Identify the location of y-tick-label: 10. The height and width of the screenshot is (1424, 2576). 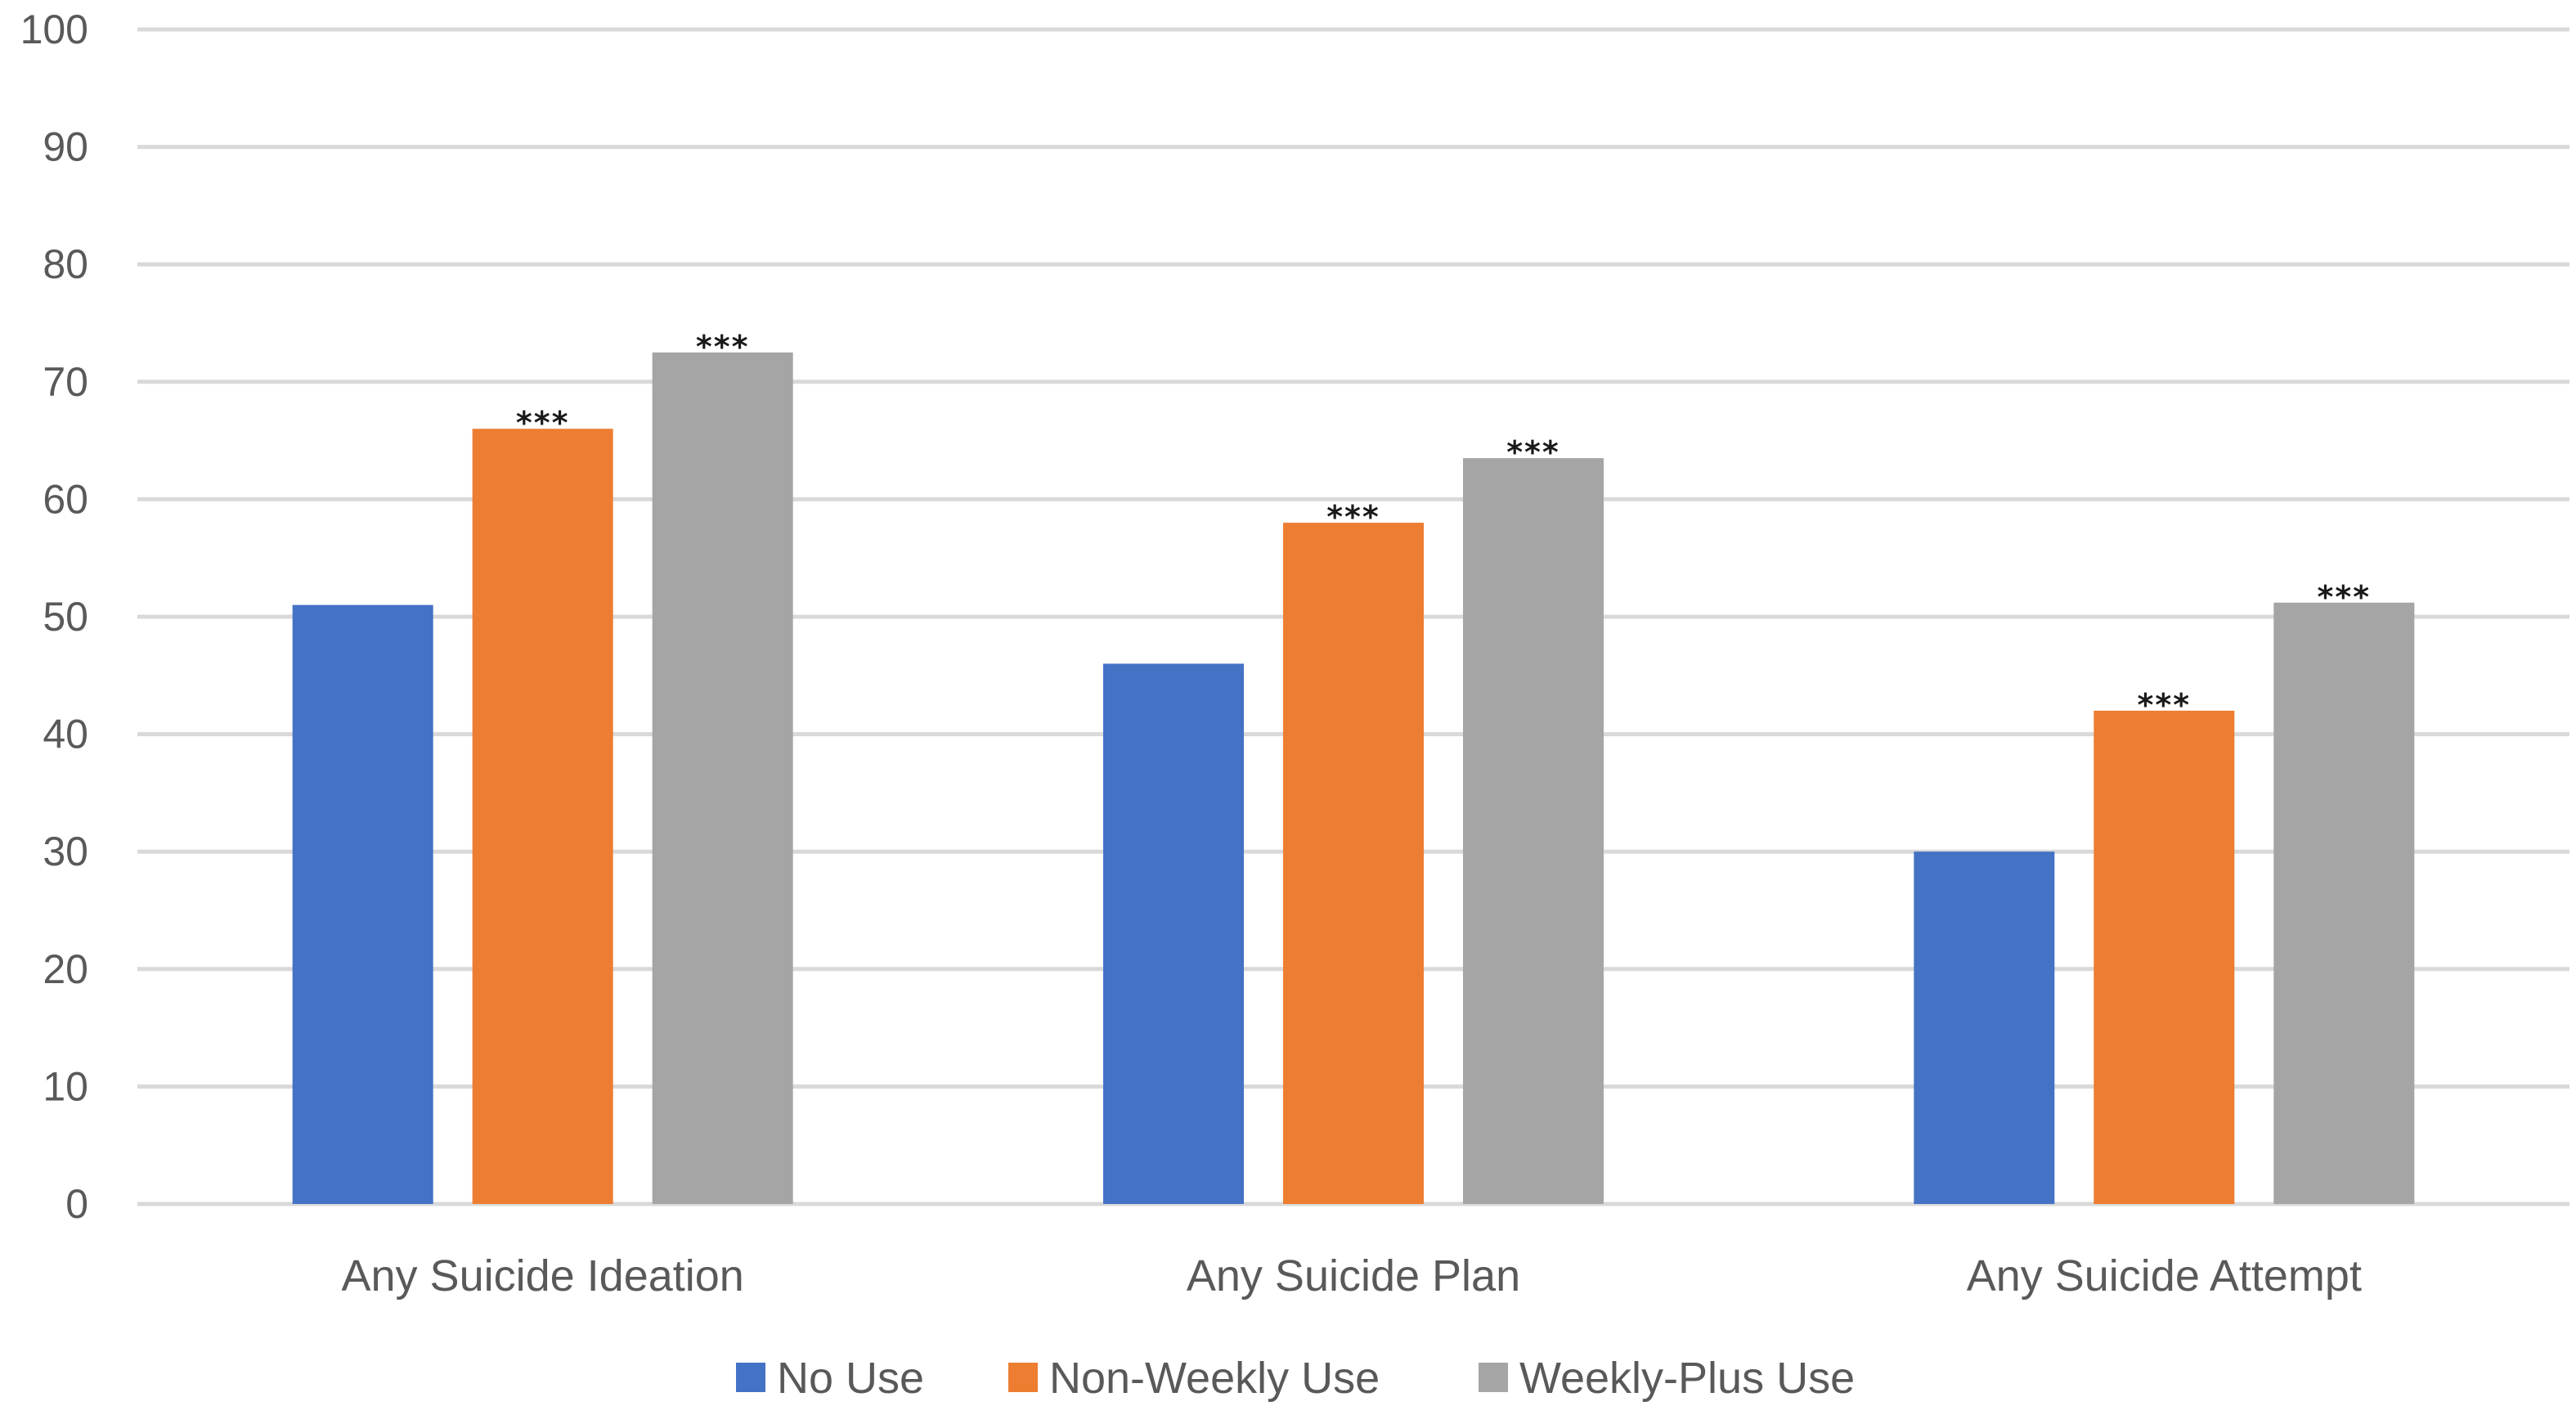
(65, 1086).